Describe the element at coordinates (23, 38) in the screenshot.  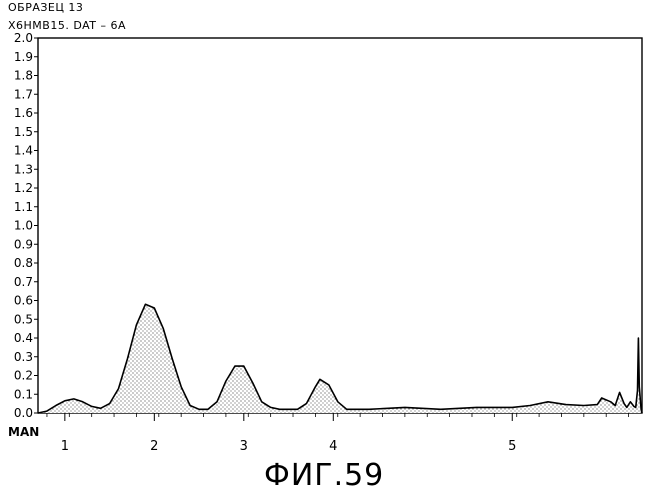
I see `y-tick-label: 2.0` at that location.